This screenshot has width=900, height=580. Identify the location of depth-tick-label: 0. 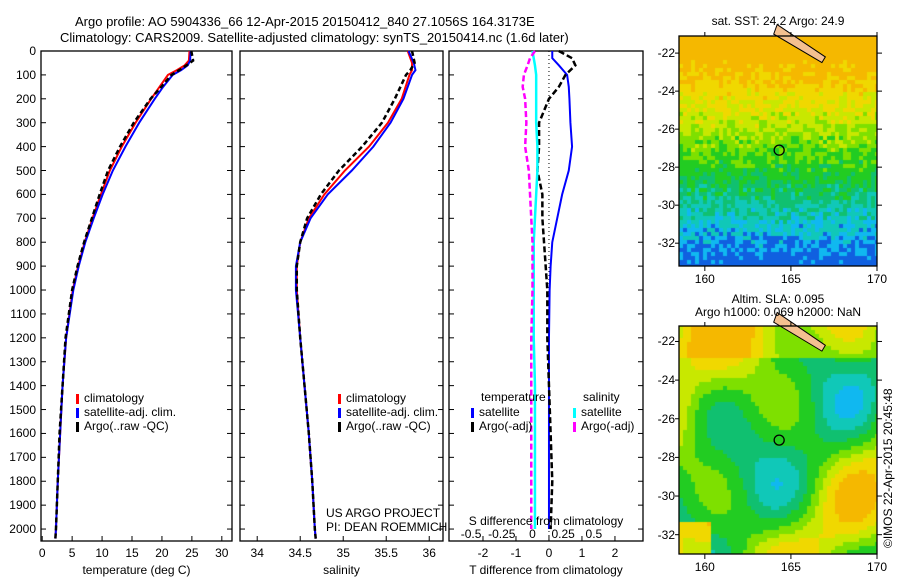
(32, 51).